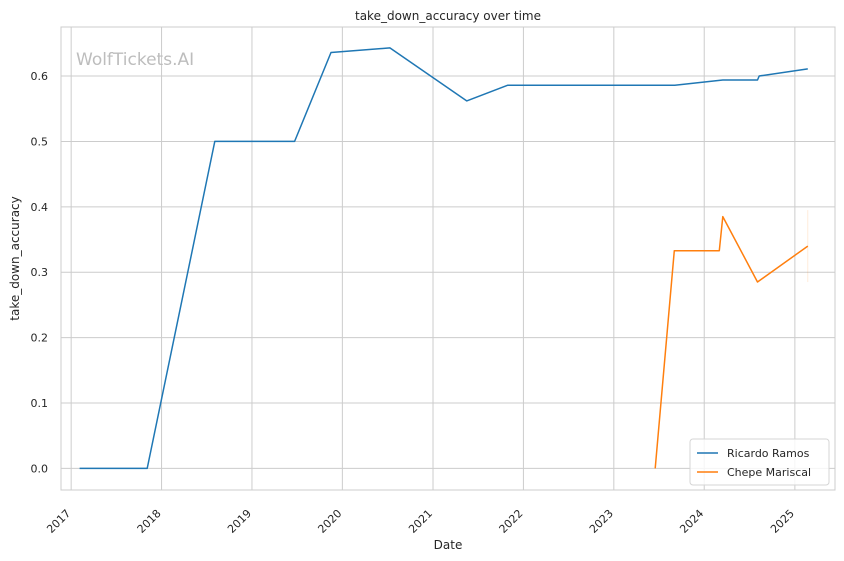 This screenshot has height=561, width=844. Describe the element at coordinates (691, 521) in the screenshot. I see `x-tick-label: 2024` at that location.